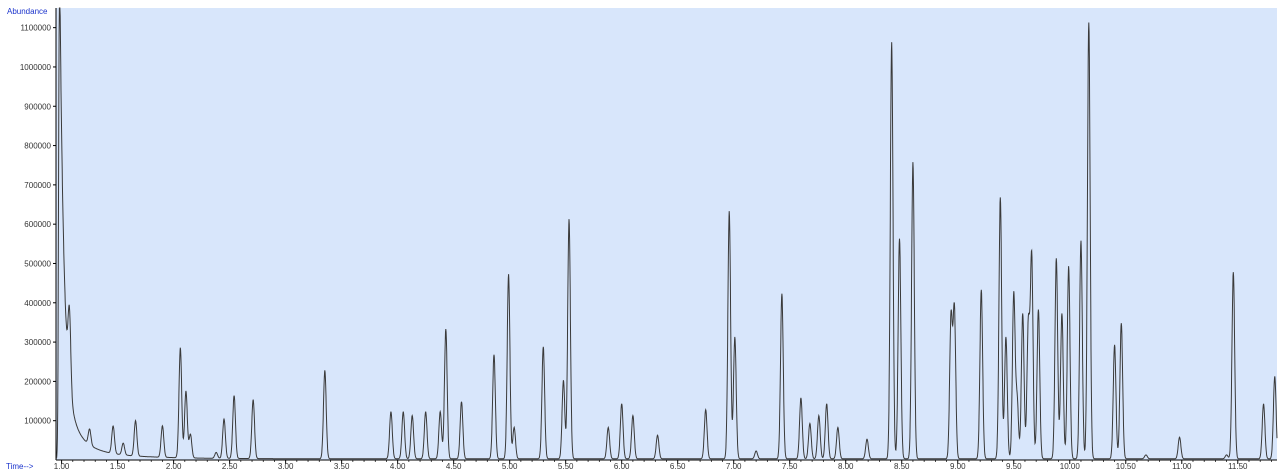  I want to click on y-tick-label: 500000, so click(37, 263).